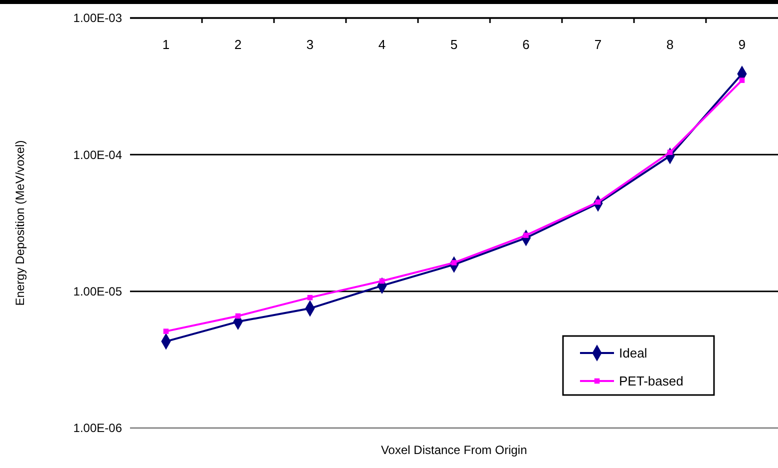 The height and width of the screenshot is (468, 778). Describe the element at coordinates (382, 44) in the screenshot. I see `x-tick-label: 4` at that location.